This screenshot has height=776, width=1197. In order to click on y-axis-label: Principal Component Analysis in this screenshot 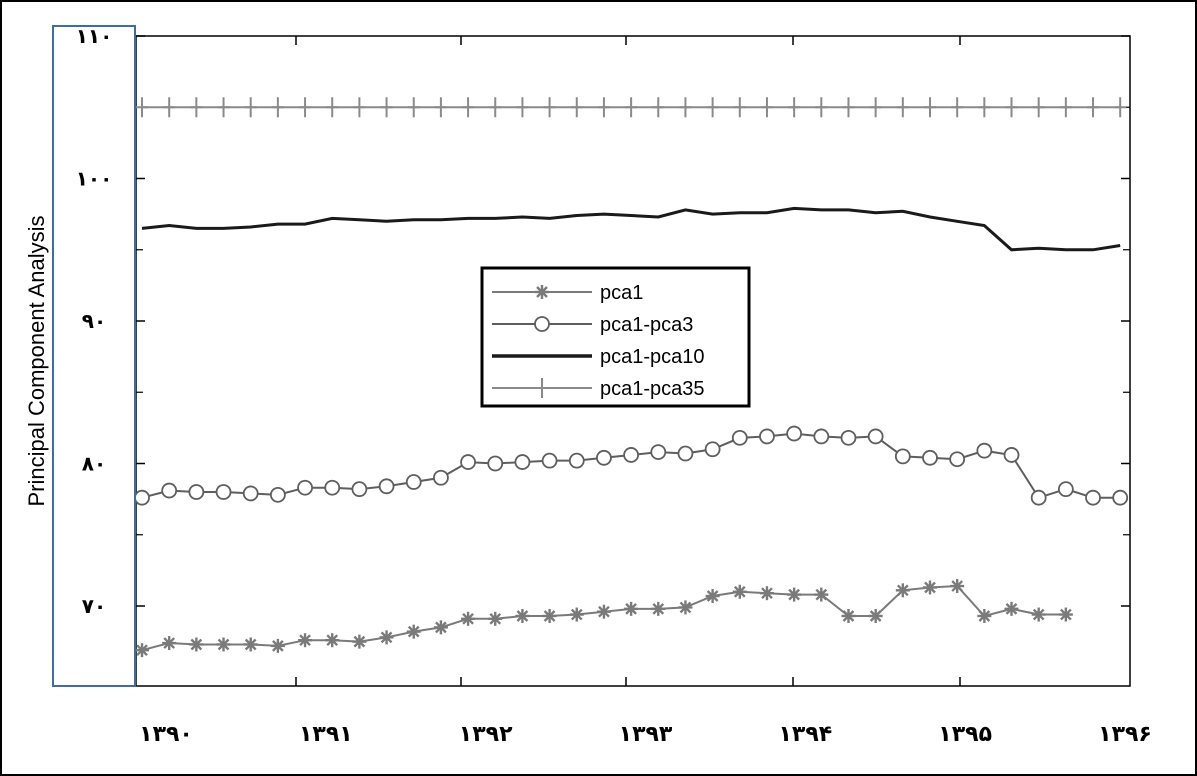, I will do `click(36, 360)`.